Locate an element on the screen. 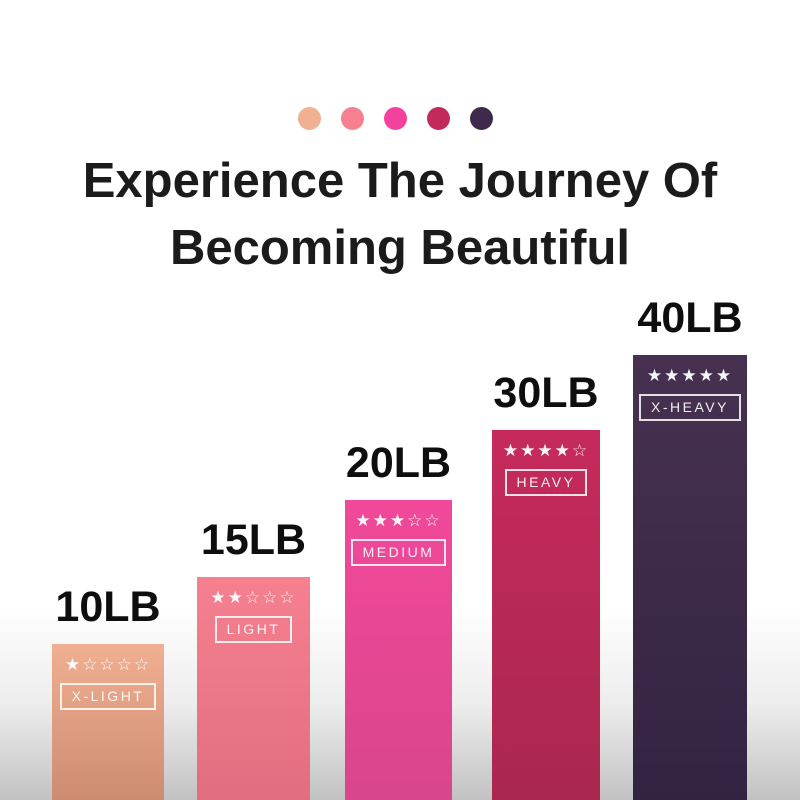  bar-column-10lb: ★☆☆☆☆ X-LIGHT is located at coordinates (108, 722).